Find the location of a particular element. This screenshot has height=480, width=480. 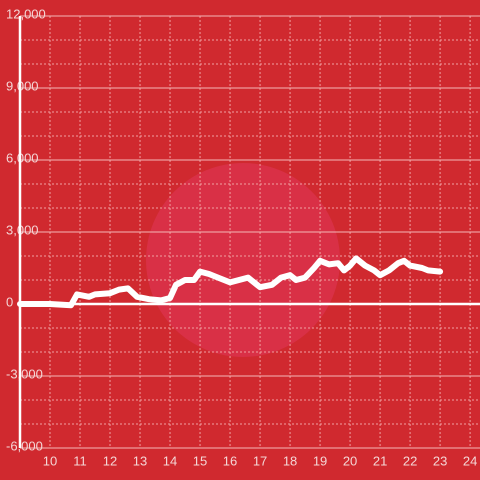

x-tick-label: 17 is located at coordinates (260, 460).